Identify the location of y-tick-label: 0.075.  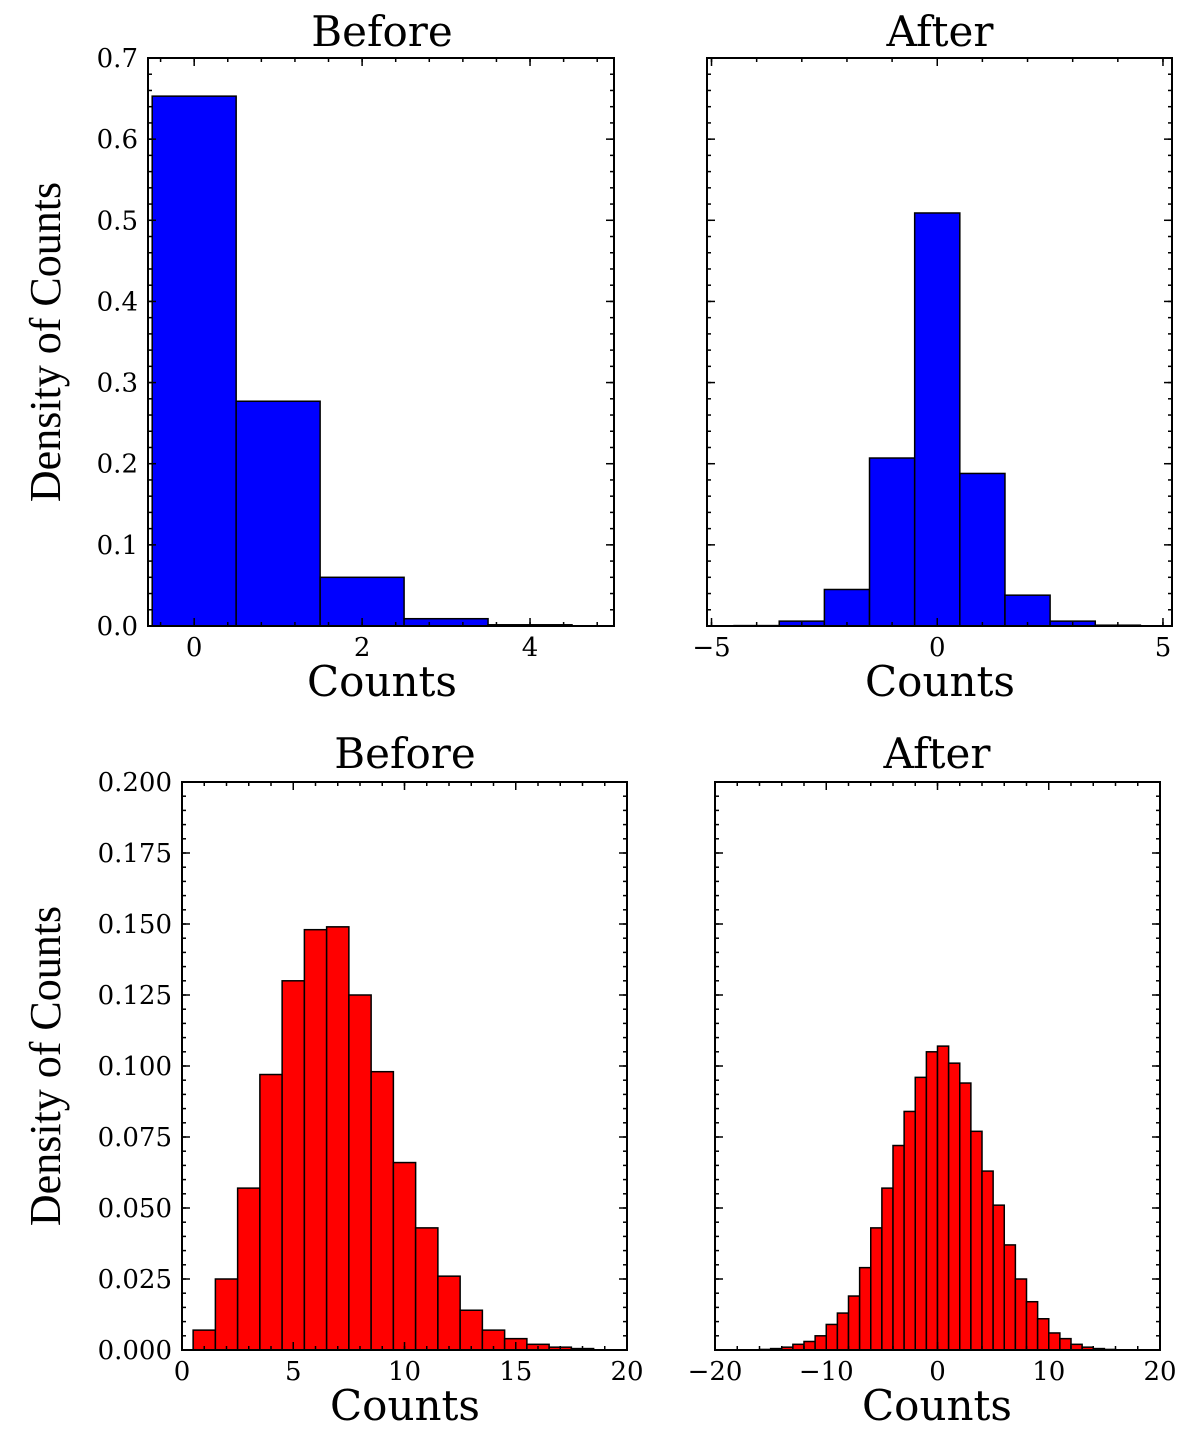
(135, 1138).